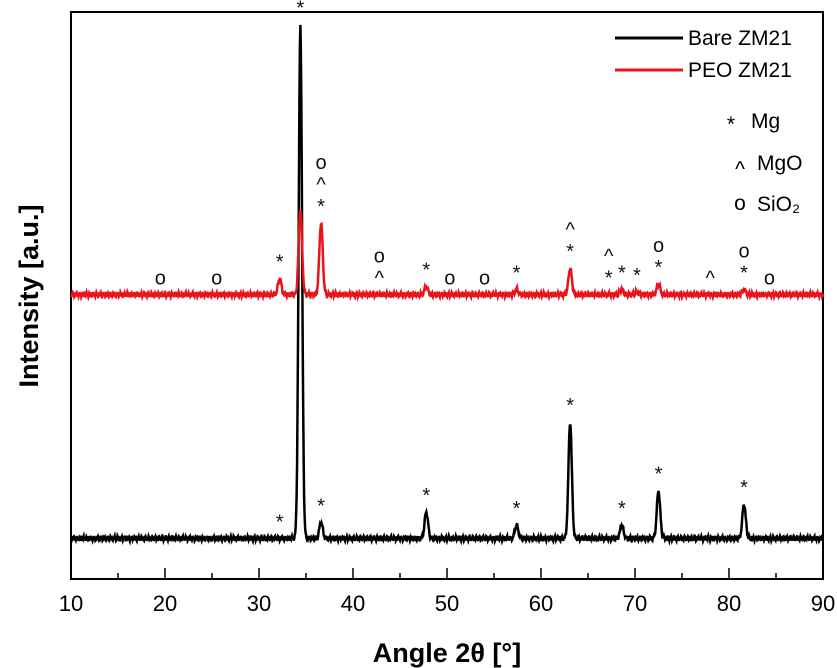 The width and height of the screenshot is (837, 668). What do you see at coordinates (740, 70) in the screenshot?
I see `legend-label-peo: PEO ZM21` at bounding box center [740, 70].